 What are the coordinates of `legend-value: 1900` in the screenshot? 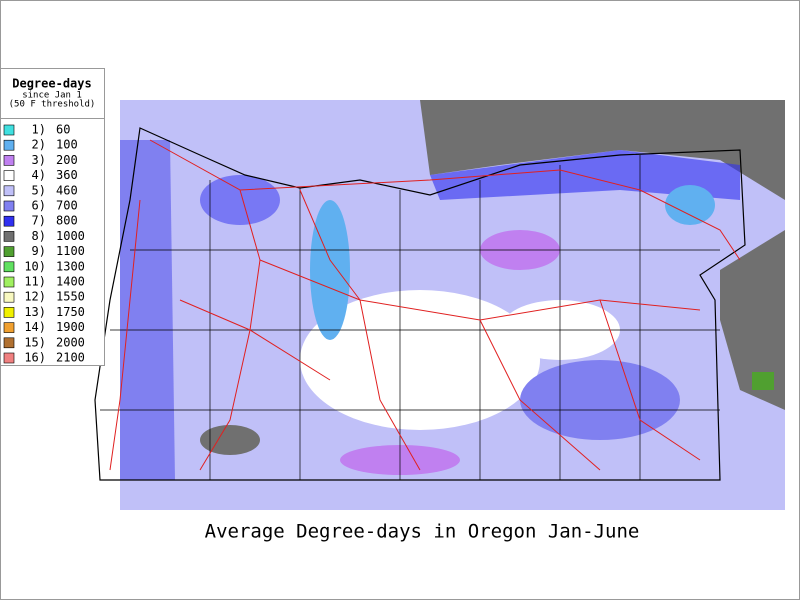 It's located at (70, 327).